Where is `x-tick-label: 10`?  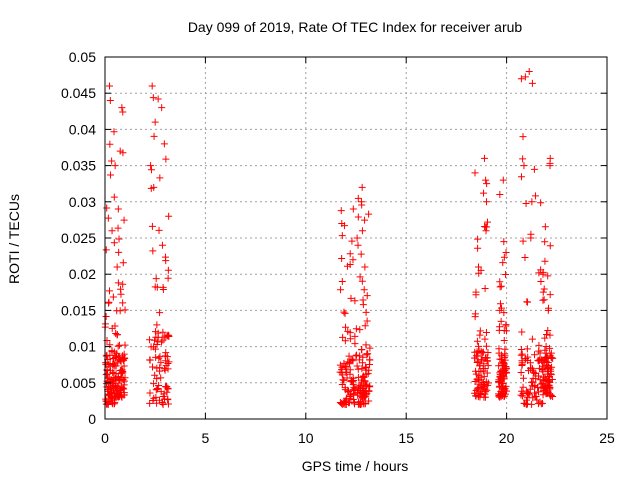 x-tick-label: 10 is located at coordinates (306, 438).